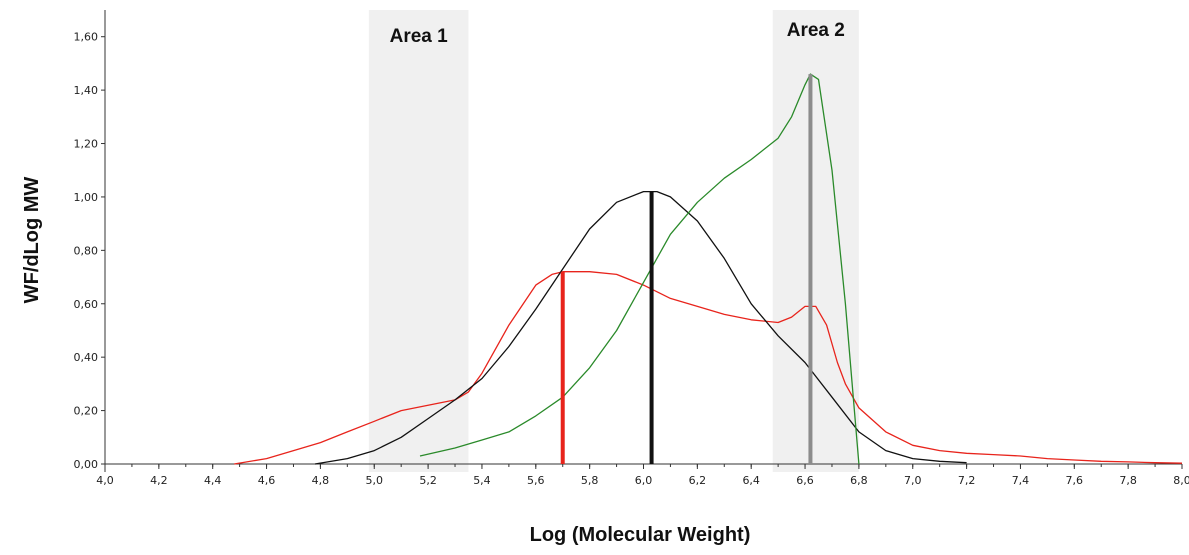 This screenshot has height=555, width=1189. Describe the element at coordinates (86, 37) in the screenshot. I see `y-tick-label: 1,60` at that location.